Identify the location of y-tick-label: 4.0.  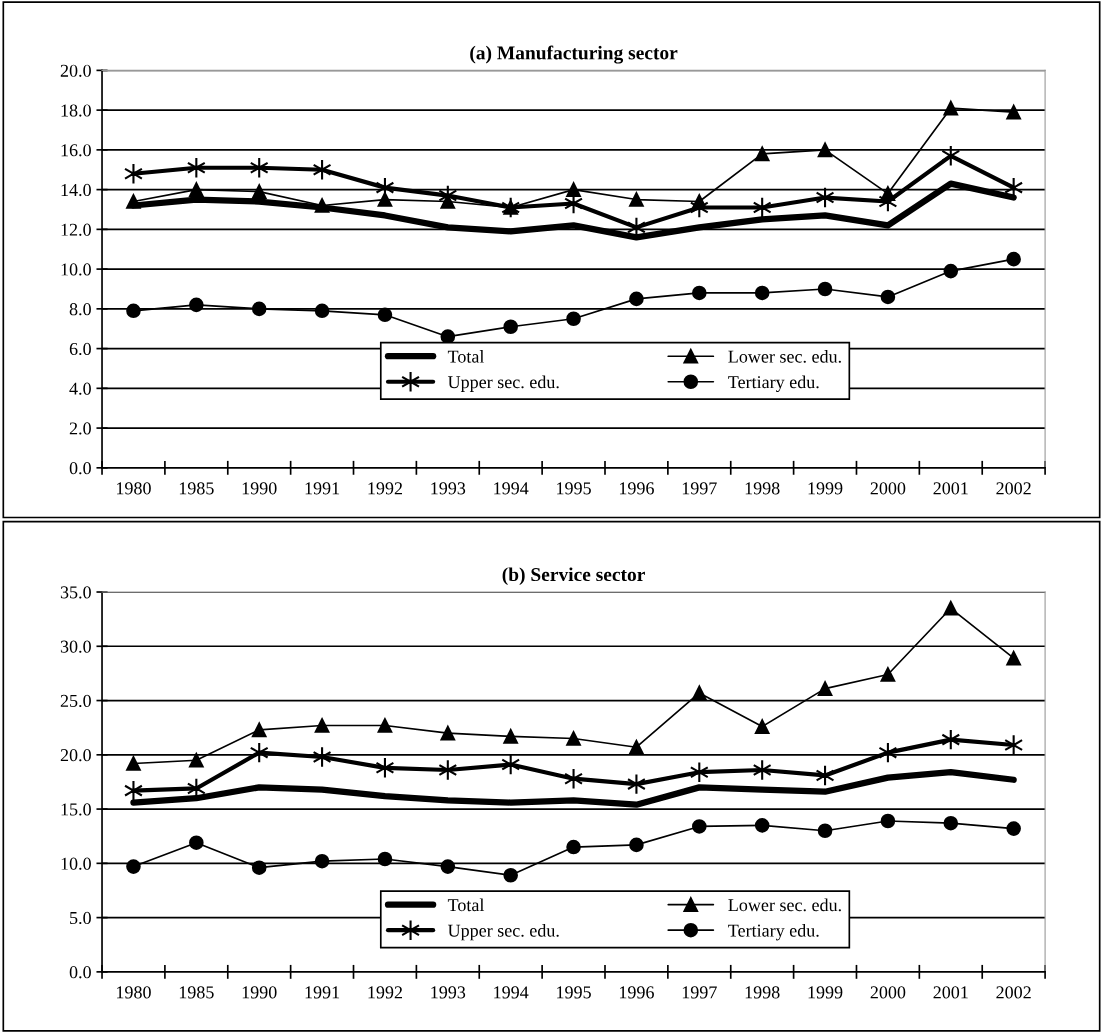
(80, 388).